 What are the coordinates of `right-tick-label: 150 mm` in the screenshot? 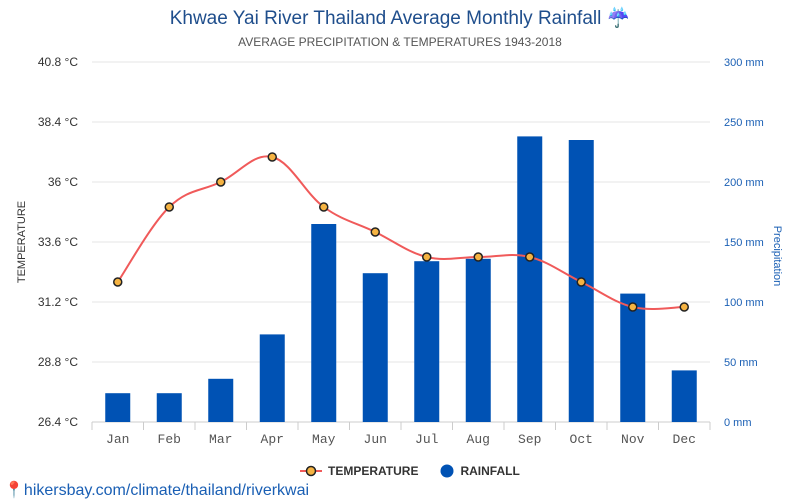 It's located at (744, 243).